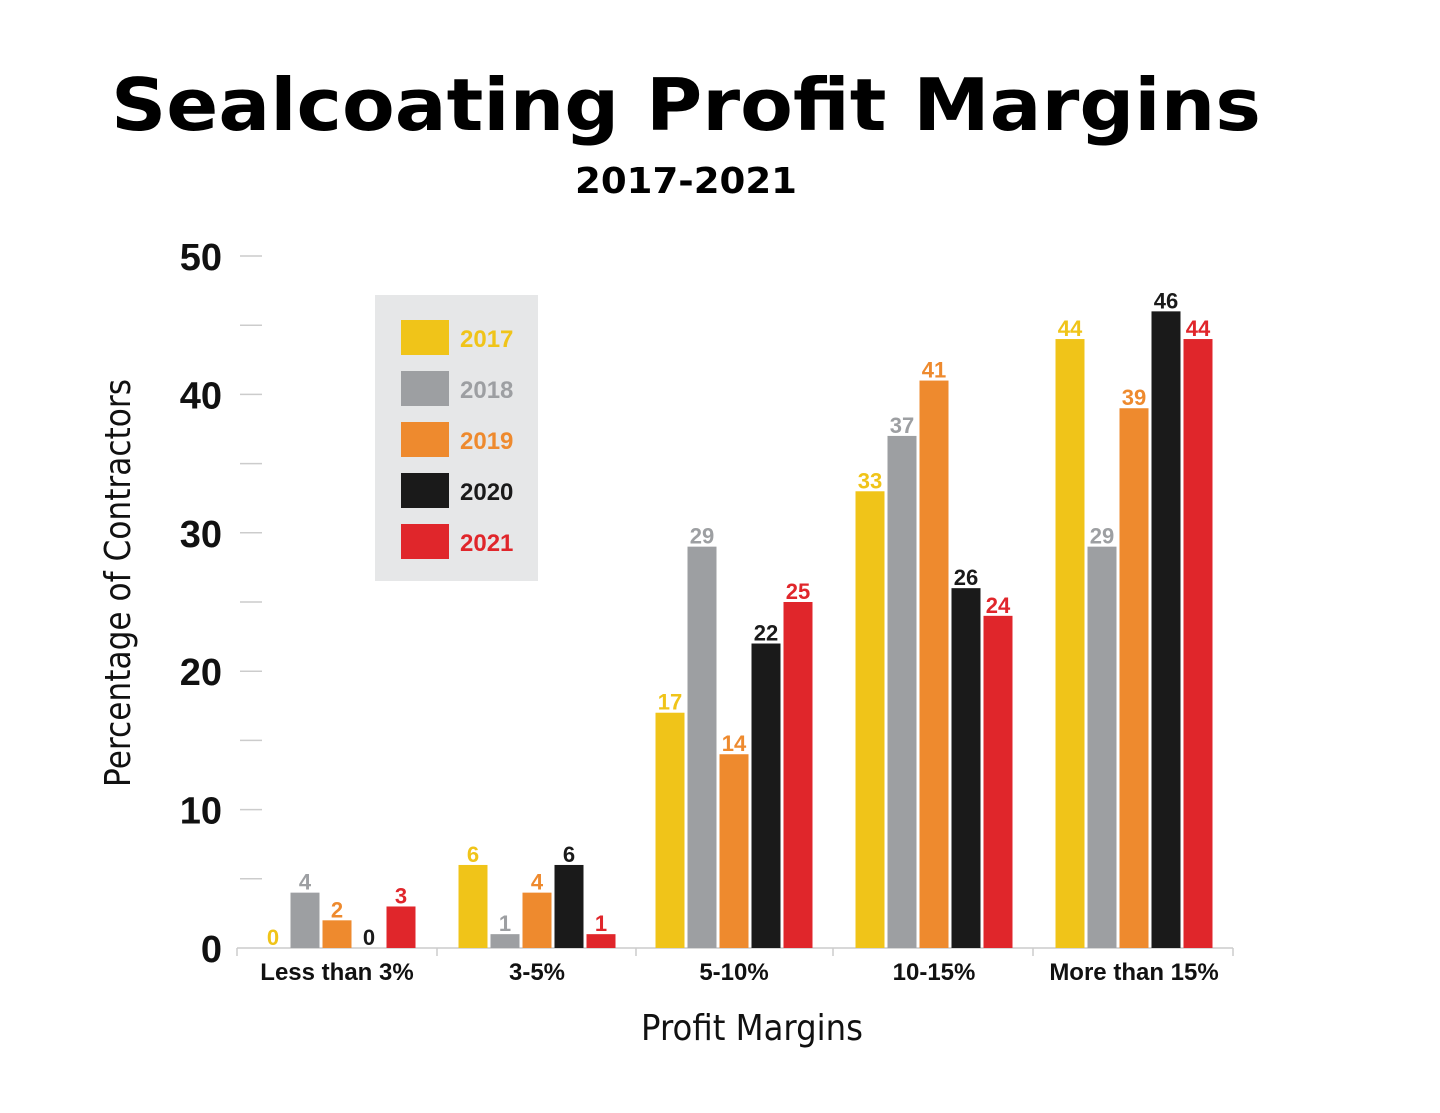 The image size is (1440, 1113). Describe the element at coordinates (425, 541) in the screenshot. I see `legend-swatch-2021` at that location.